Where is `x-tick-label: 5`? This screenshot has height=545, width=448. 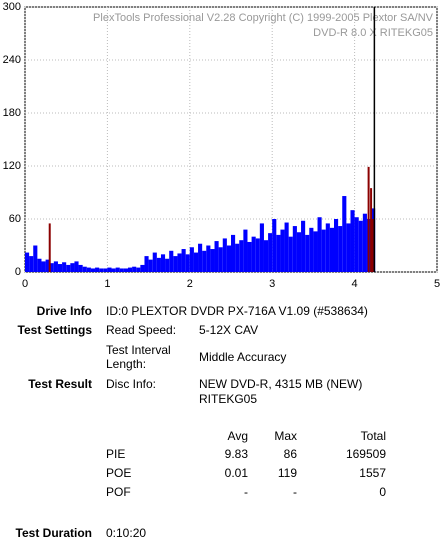
x-tick-label: 5 is located at coordinates (437, 284).